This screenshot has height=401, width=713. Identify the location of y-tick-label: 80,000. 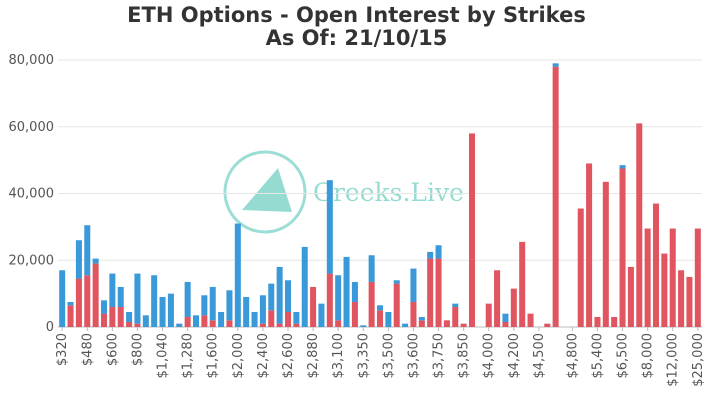
(32, 60).